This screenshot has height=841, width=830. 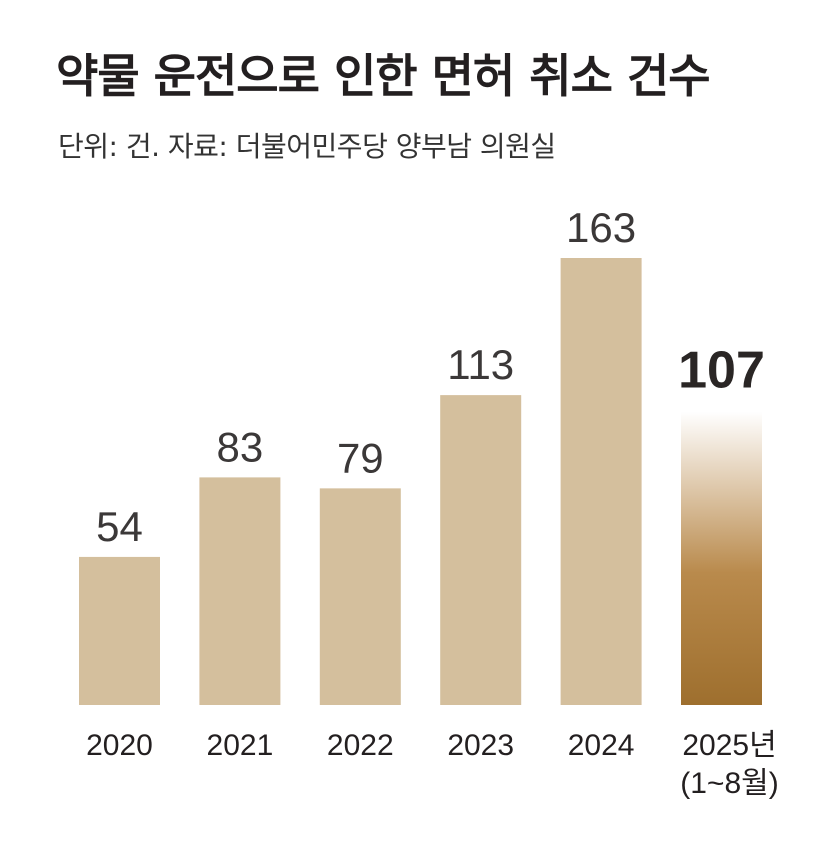 I want to click on chart-title: 약물 운전으로 인한 면허 취소 건수, so click(x=383, y=76).